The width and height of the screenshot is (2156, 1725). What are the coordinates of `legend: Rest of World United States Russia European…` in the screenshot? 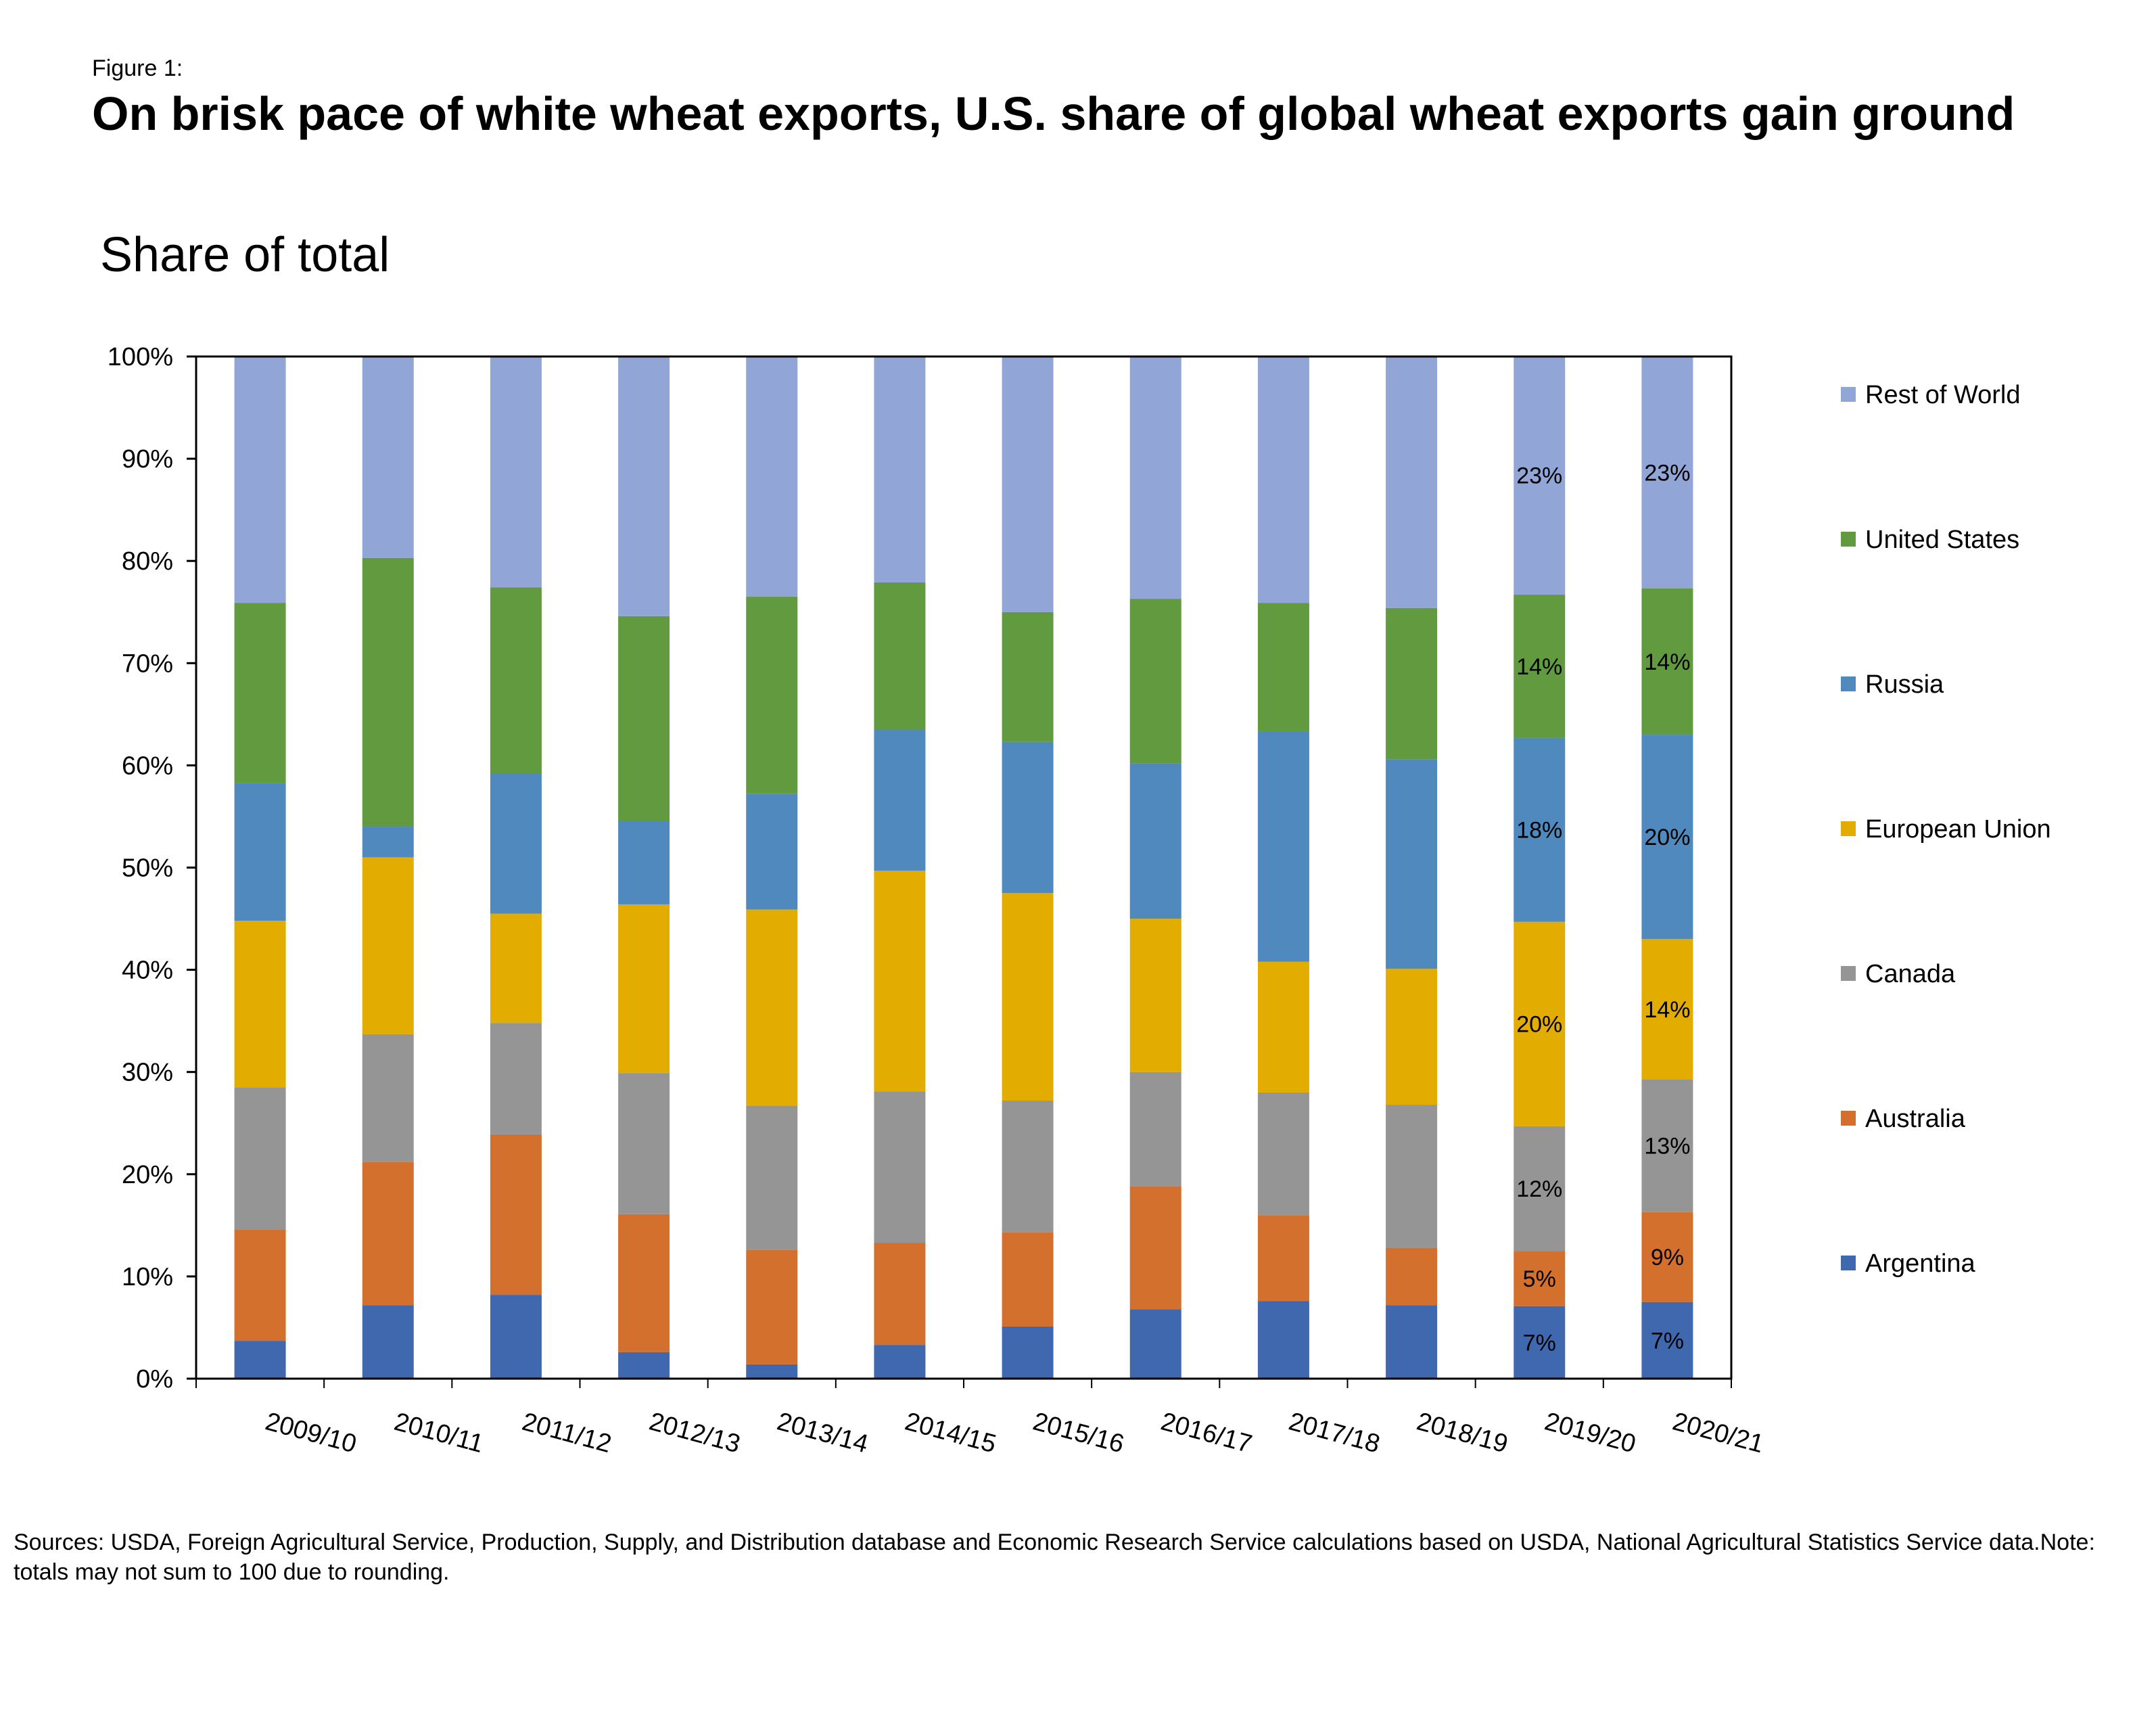 It's located at (1946, 829).